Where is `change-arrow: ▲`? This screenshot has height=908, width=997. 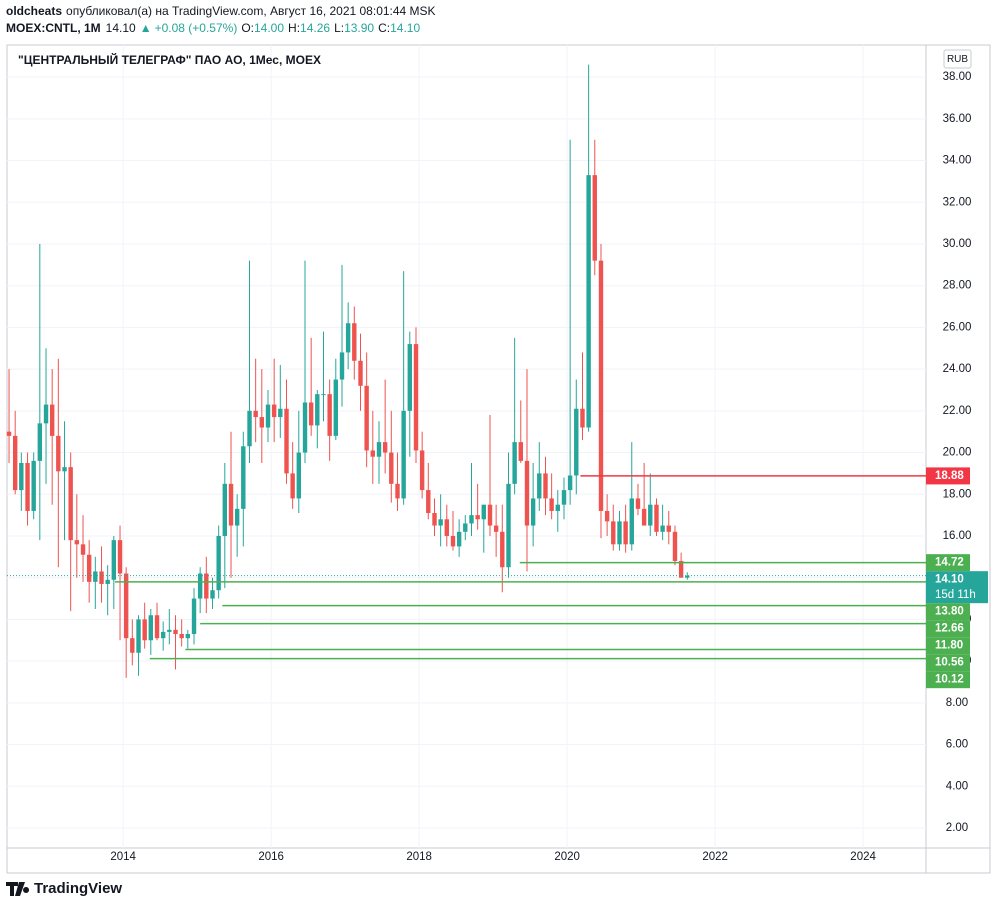
change-arrow: ▲ is located at coordinates (146, 28).